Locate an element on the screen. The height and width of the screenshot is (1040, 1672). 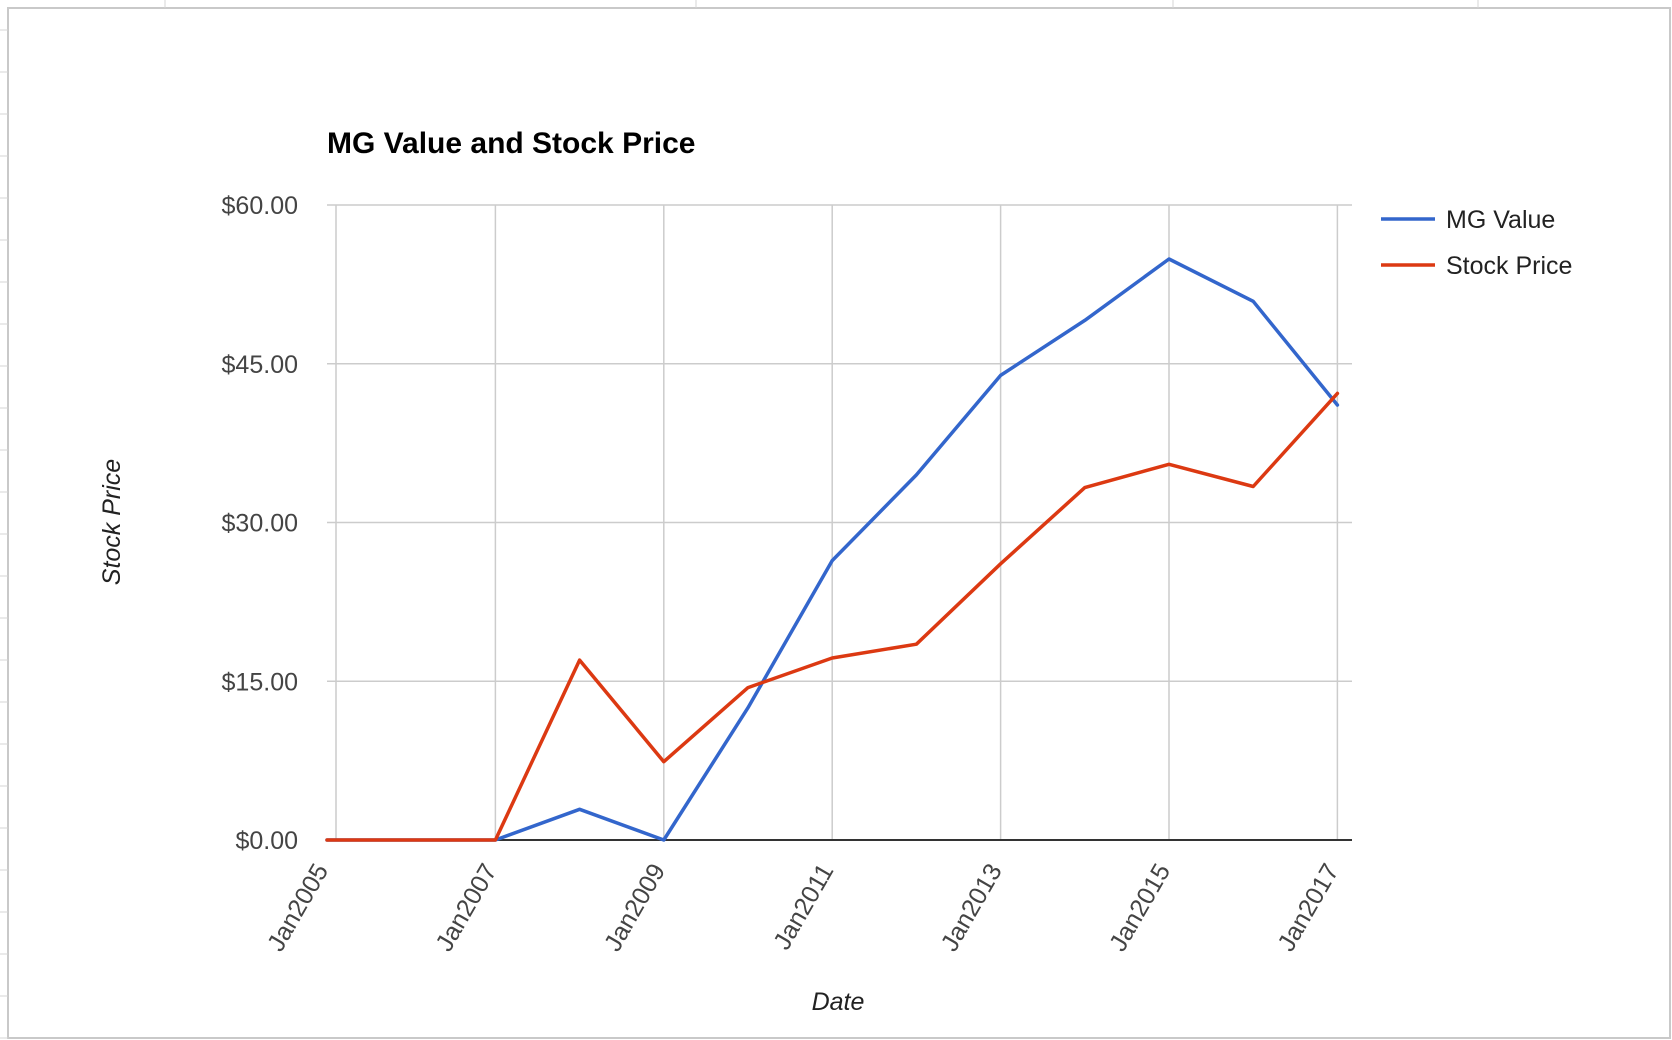
legend: MG Value Stock Price is located at coordinates (1476, 243).